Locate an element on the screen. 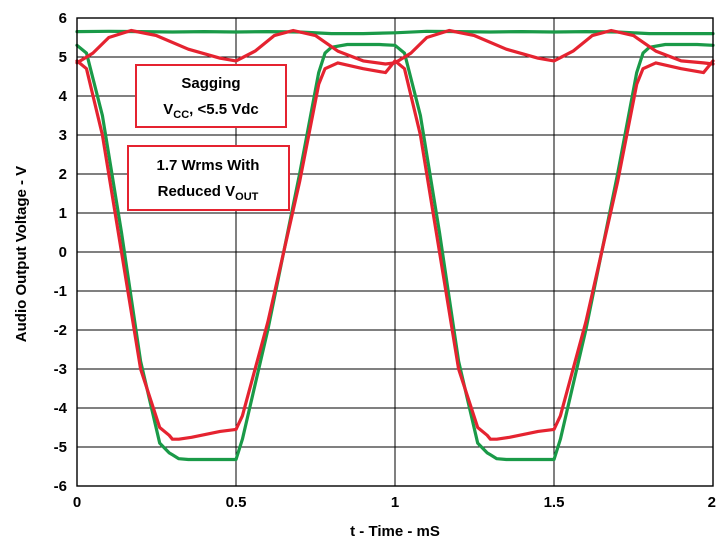  x-tick-label: 1.5 is located at coordinates (554, 502).